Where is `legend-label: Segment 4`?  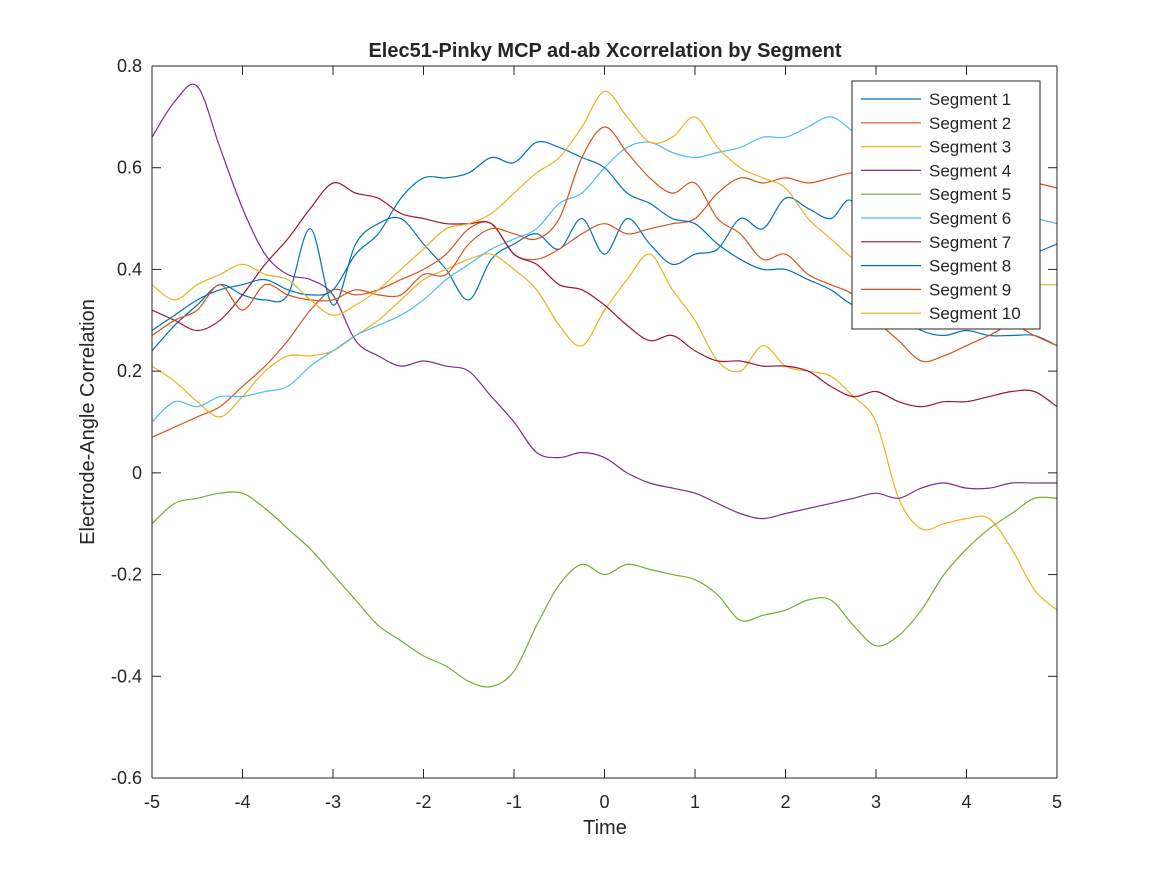 legend-label: Segment 4 is located at coordinates (970, 170).